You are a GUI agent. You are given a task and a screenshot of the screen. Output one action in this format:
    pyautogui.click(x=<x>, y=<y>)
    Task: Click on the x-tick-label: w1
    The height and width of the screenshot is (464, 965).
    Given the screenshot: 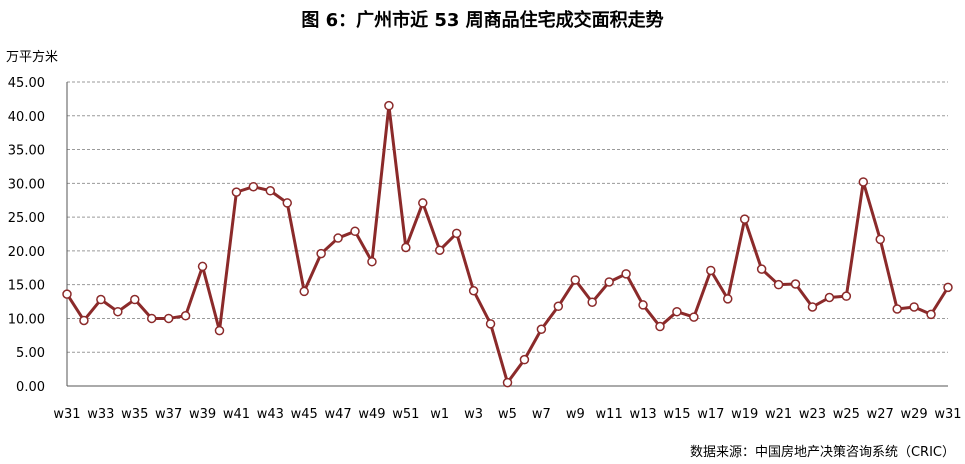 What is the action you would take?
    pyautogui.click(x=439, y=414)
    